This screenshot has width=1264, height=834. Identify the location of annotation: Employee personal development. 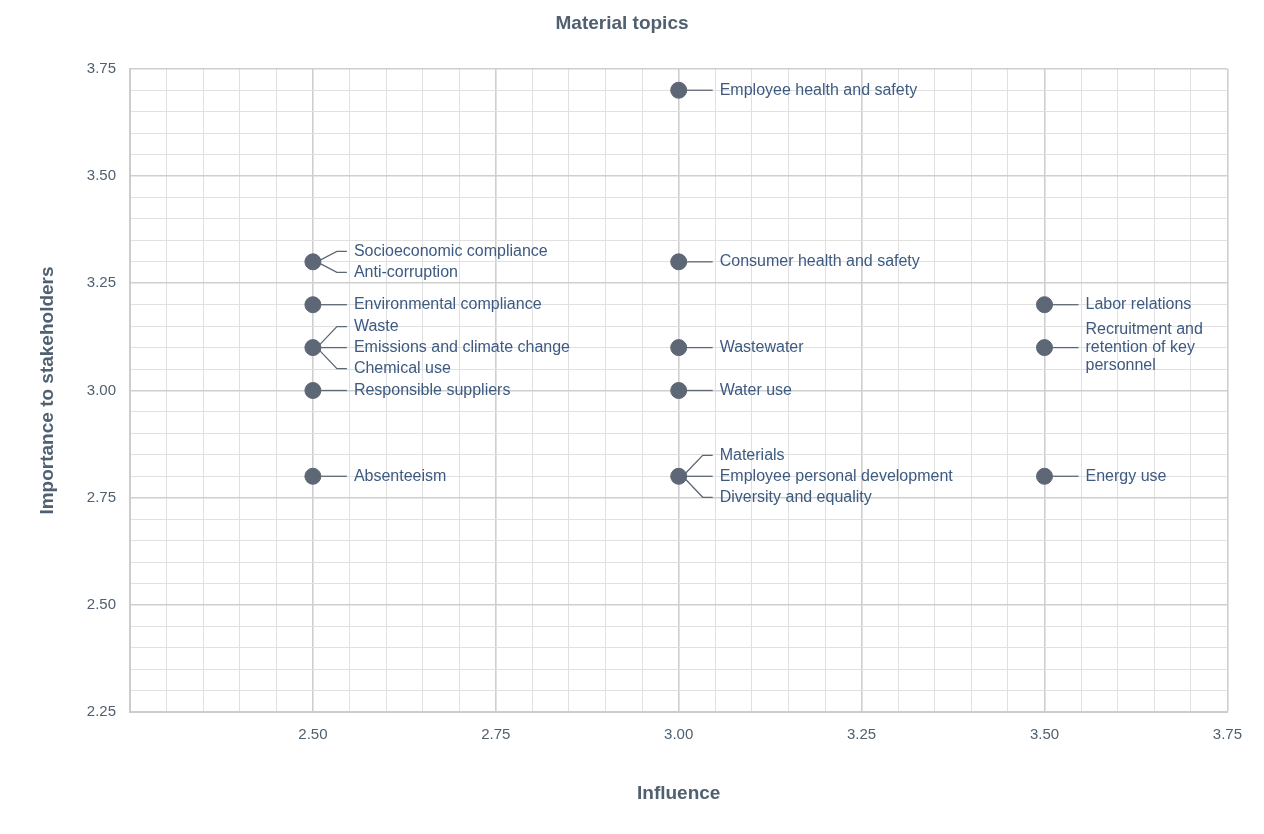
(836, 475).